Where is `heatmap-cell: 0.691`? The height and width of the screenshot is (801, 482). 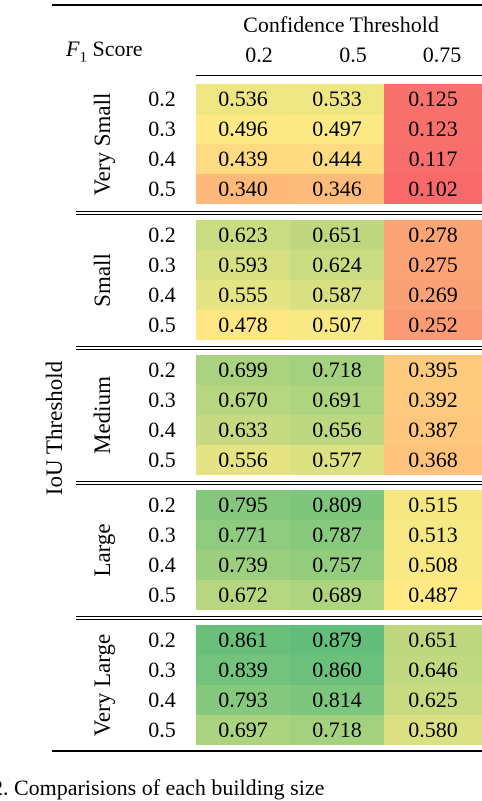 heatmap-cell: 0.691 is located at coordinates (337, 400).